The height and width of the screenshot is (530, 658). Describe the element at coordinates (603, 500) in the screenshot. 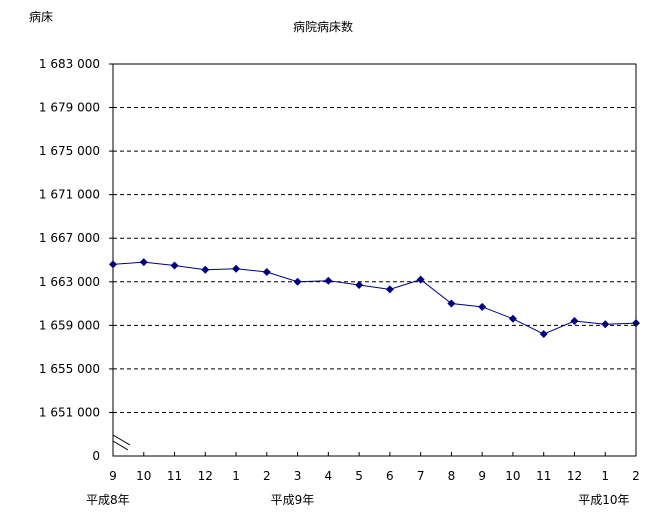

I see `era-label: 平成10年` at that location.